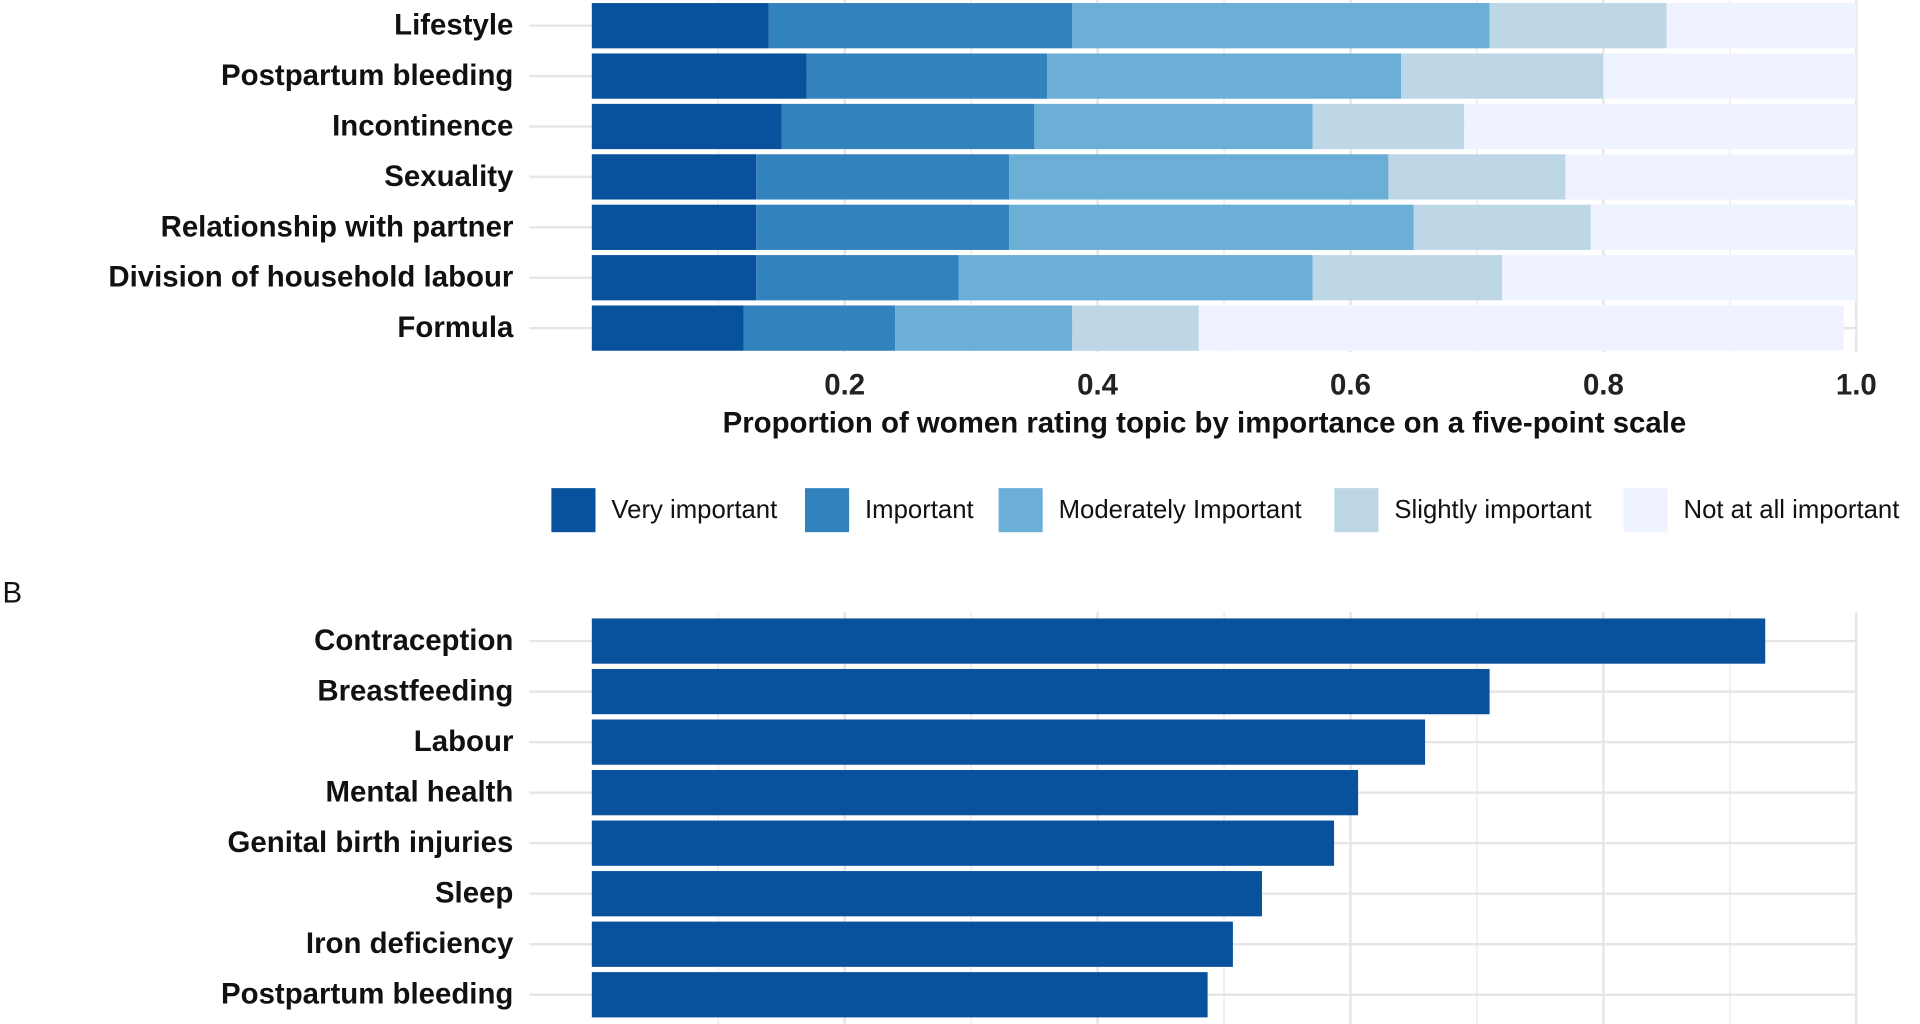 The image size is (1920, 1024). What do you see at coordinates (919, 510) in the screenshot?
I see `legend-label: Important` at bounding box center [919, 510].